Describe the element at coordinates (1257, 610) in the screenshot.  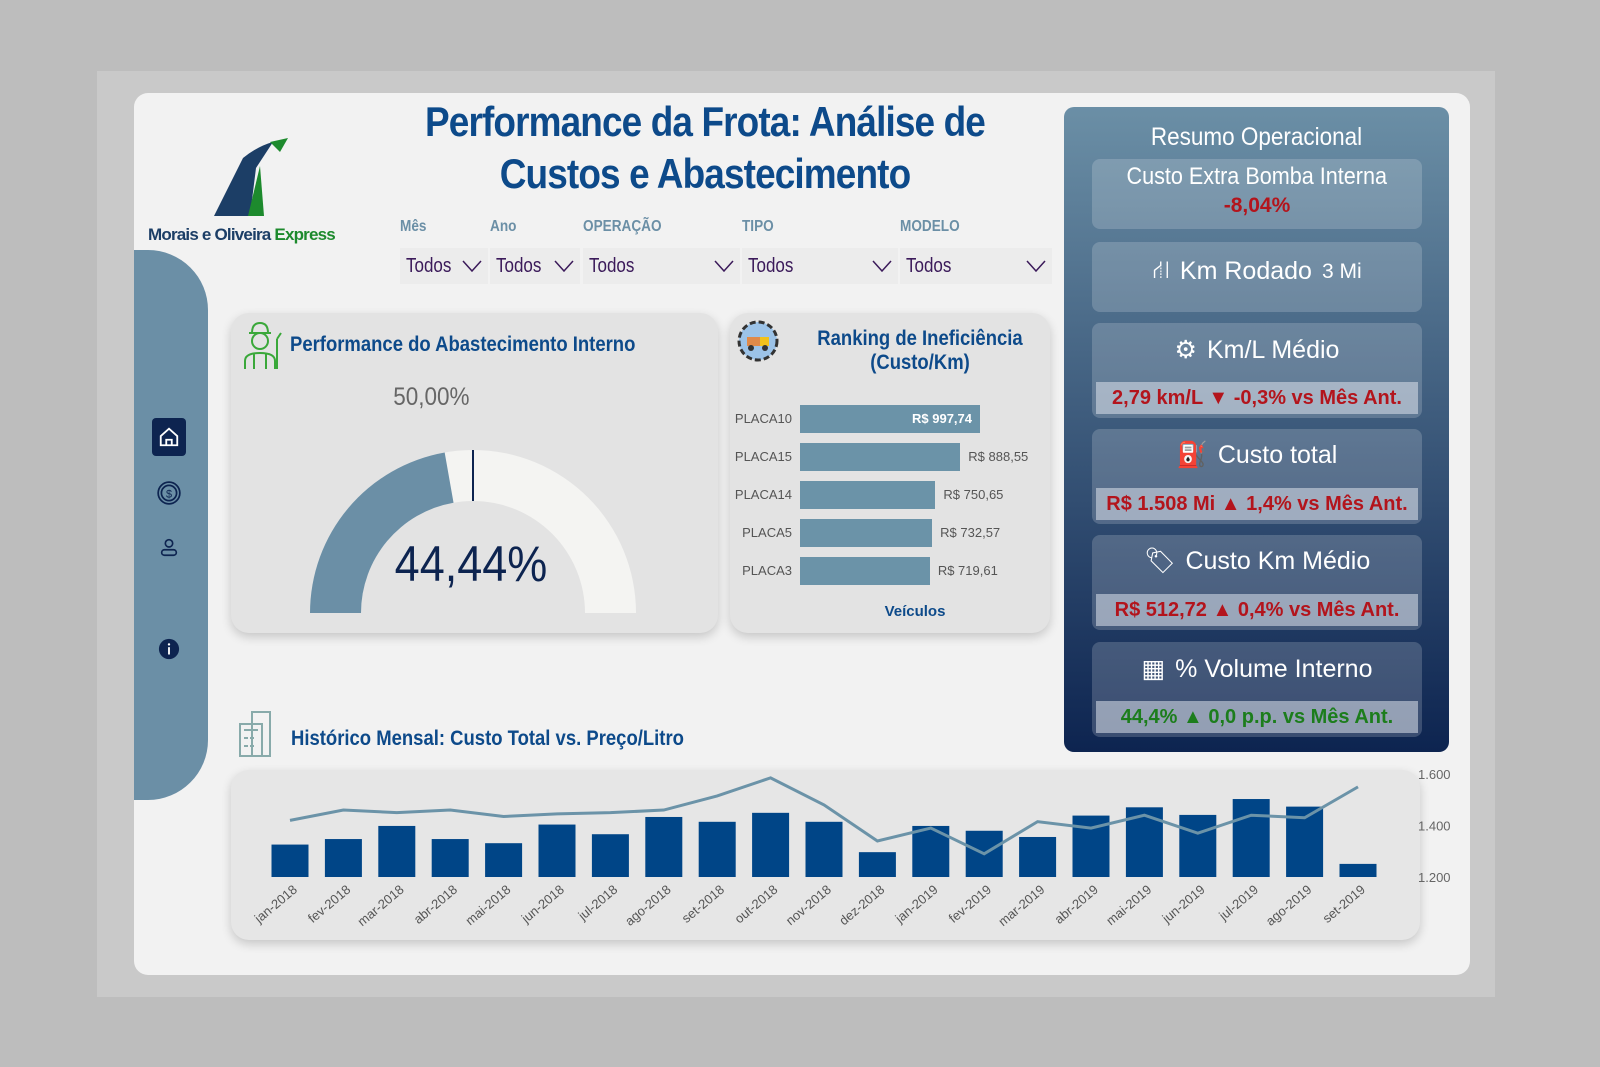
I see `kpi-value: R$ 512,72 ▲ 0,4% vs Mês Ant.` at that location.